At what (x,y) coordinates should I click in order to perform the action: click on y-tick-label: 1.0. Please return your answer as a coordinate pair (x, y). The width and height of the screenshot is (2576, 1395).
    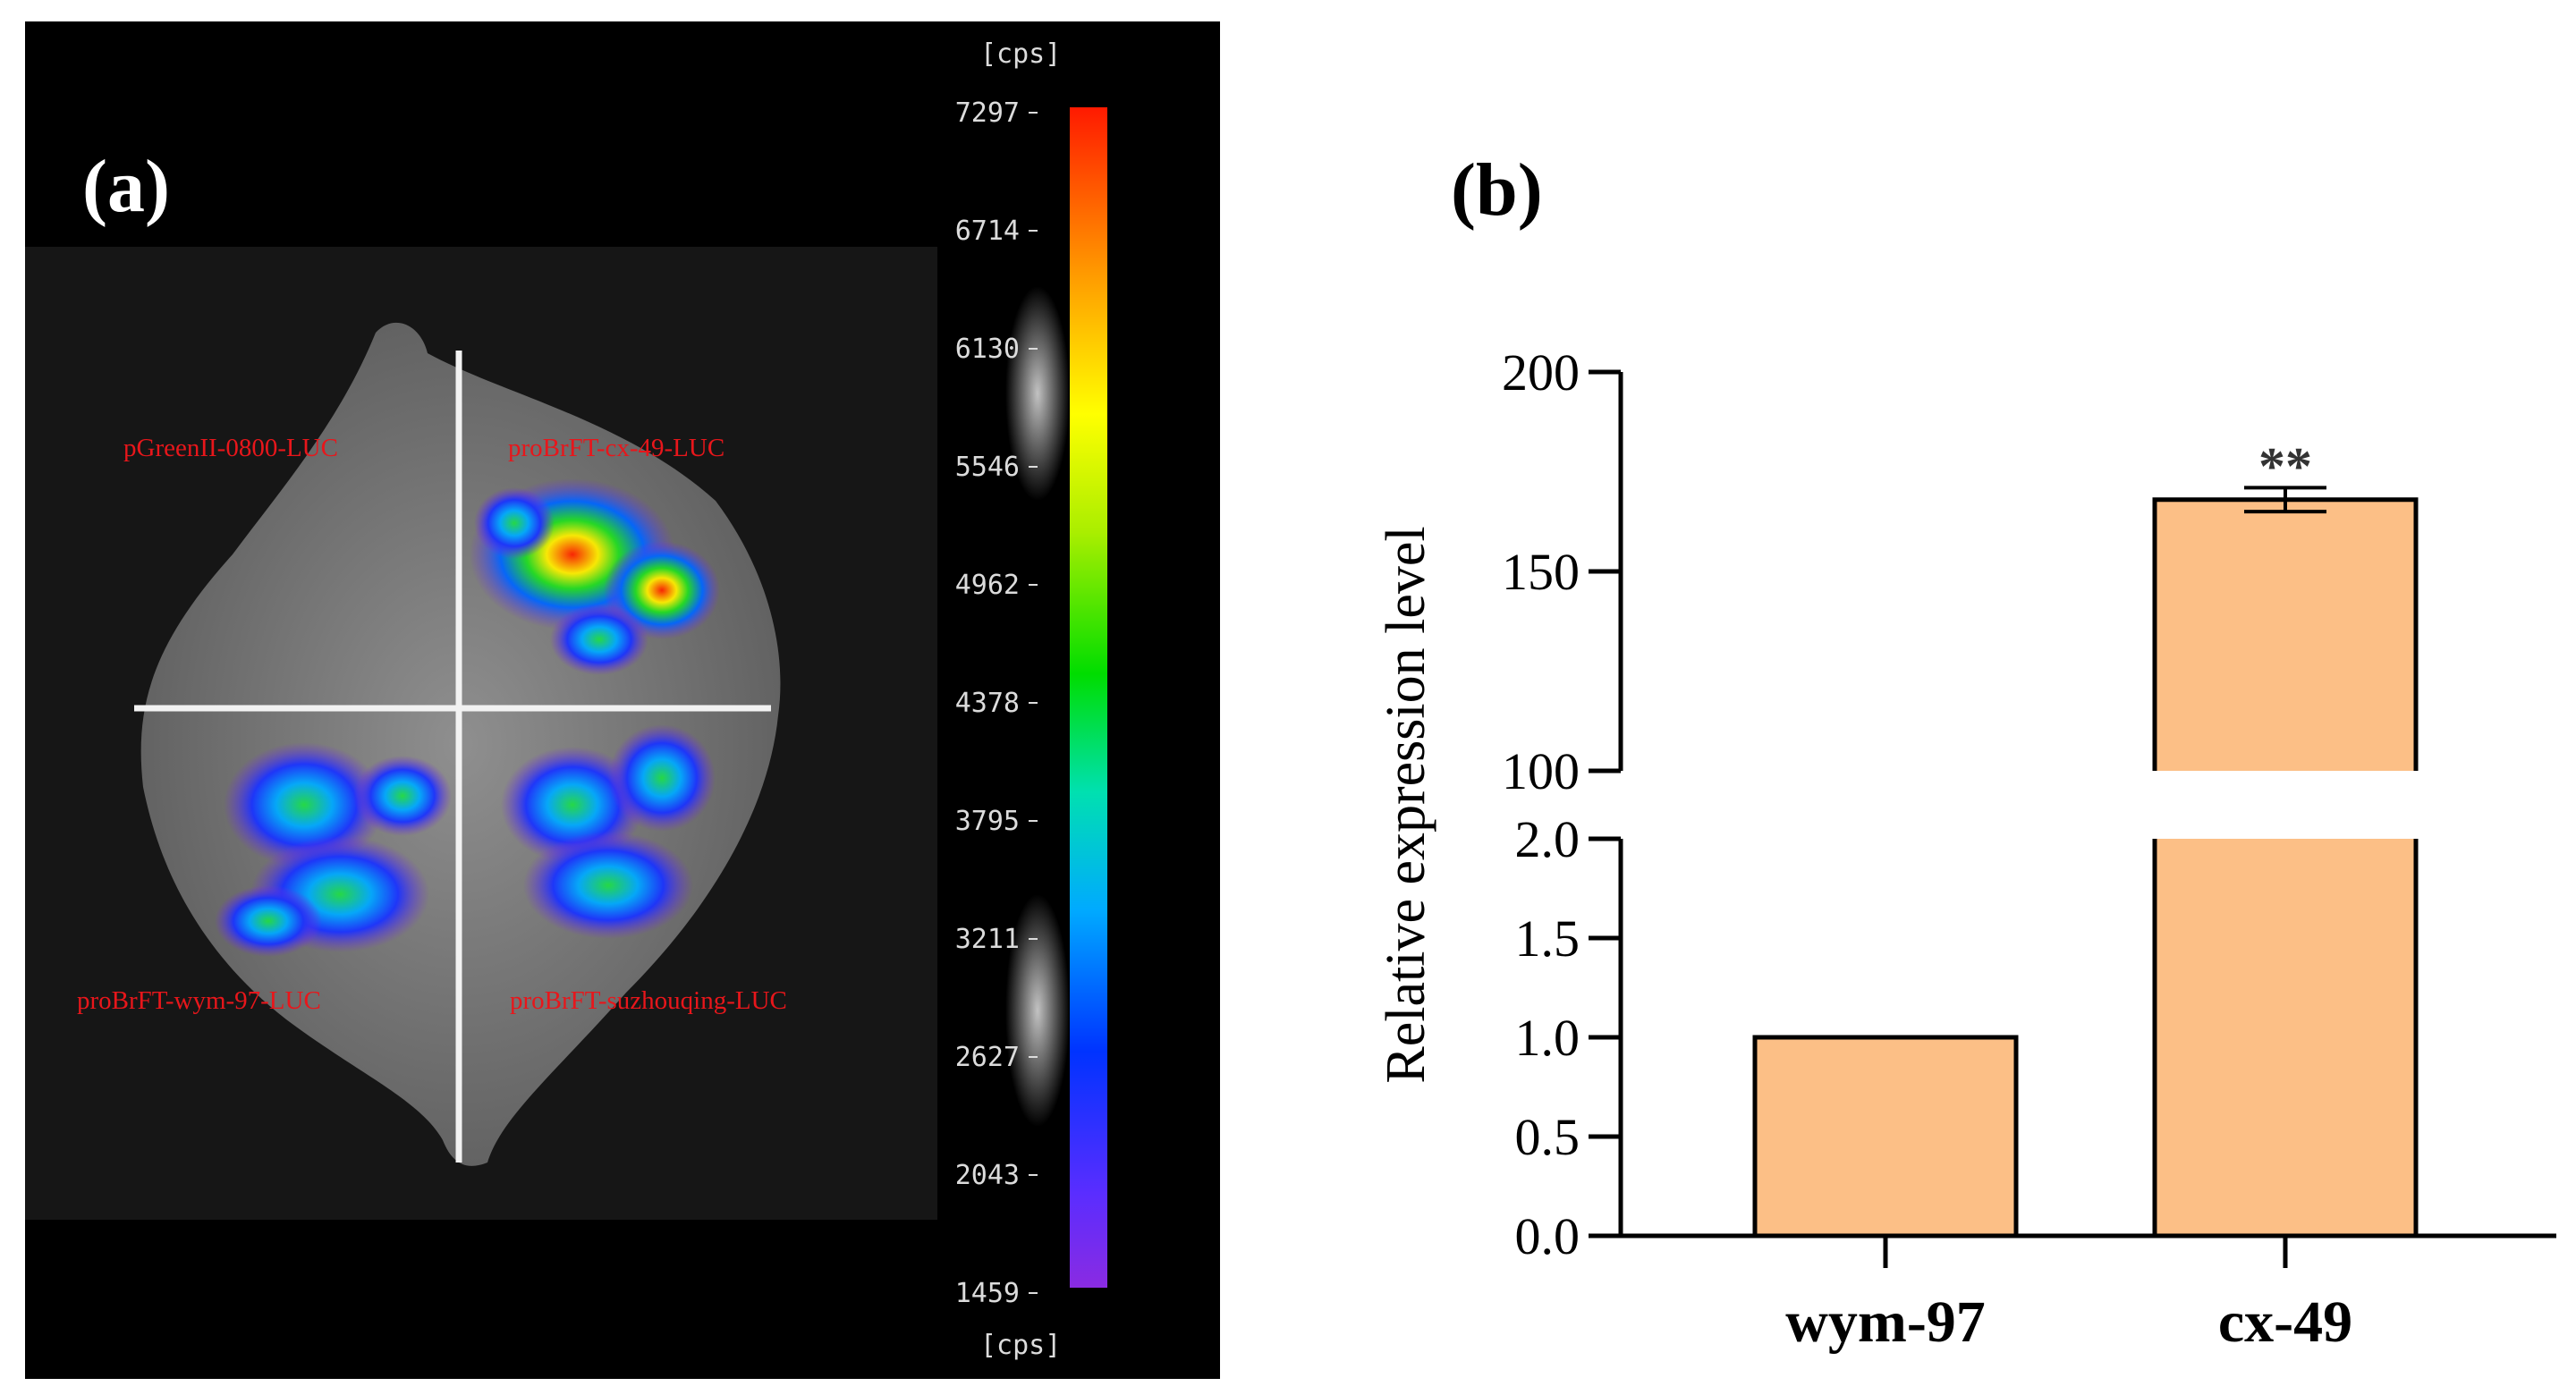
    Looking at the image, I should click on (1547, 1038).